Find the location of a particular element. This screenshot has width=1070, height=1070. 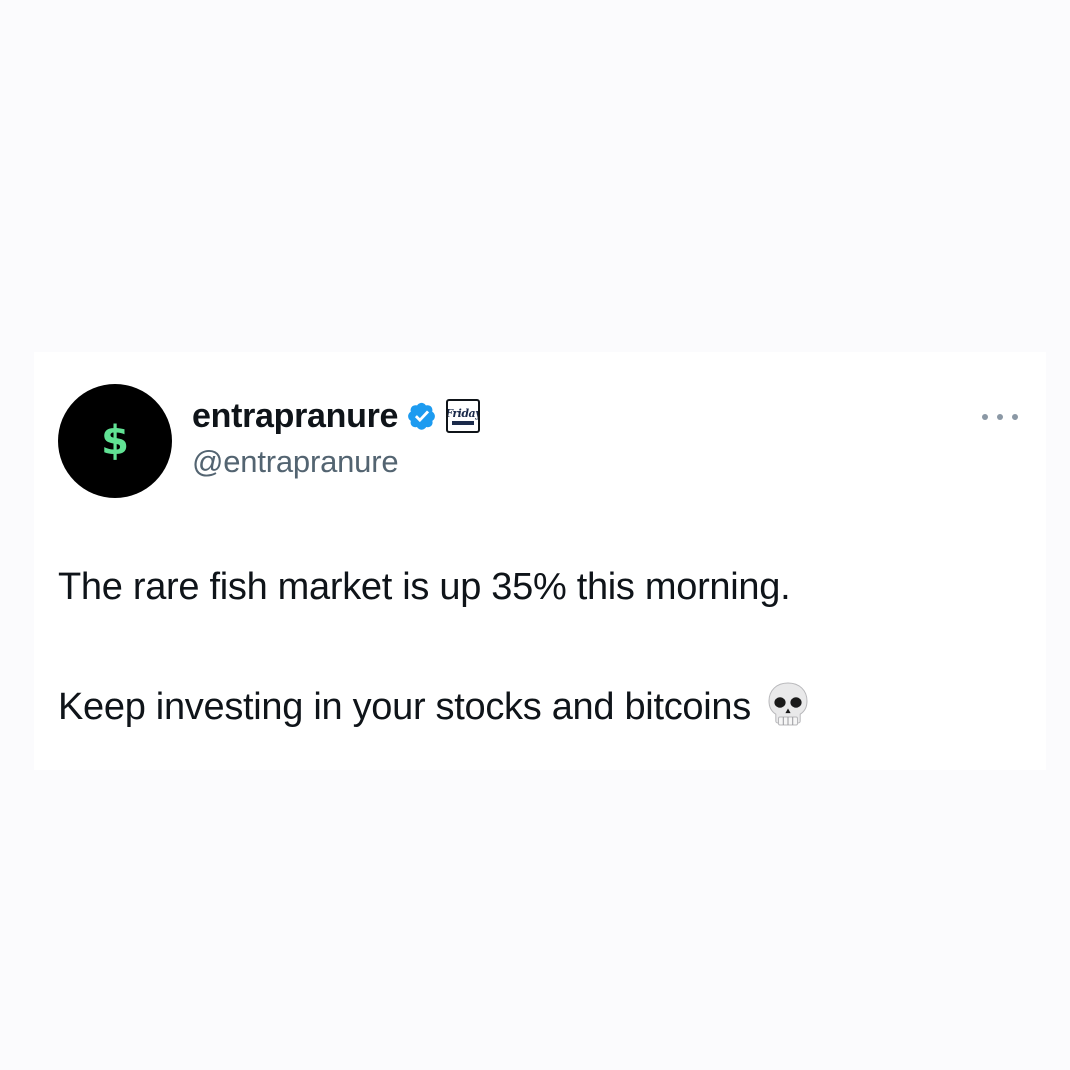

avatar: $ is located at coordinates (115, 441).